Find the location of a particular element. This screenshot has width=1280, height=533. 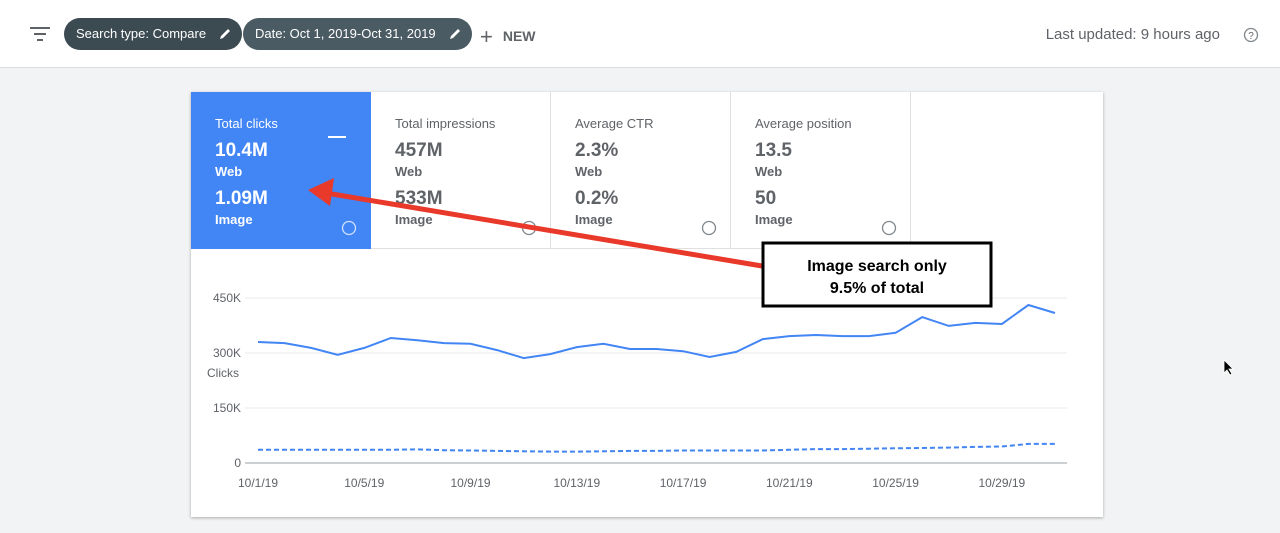

new-button: + NEW is located at coordinates (508, 36).